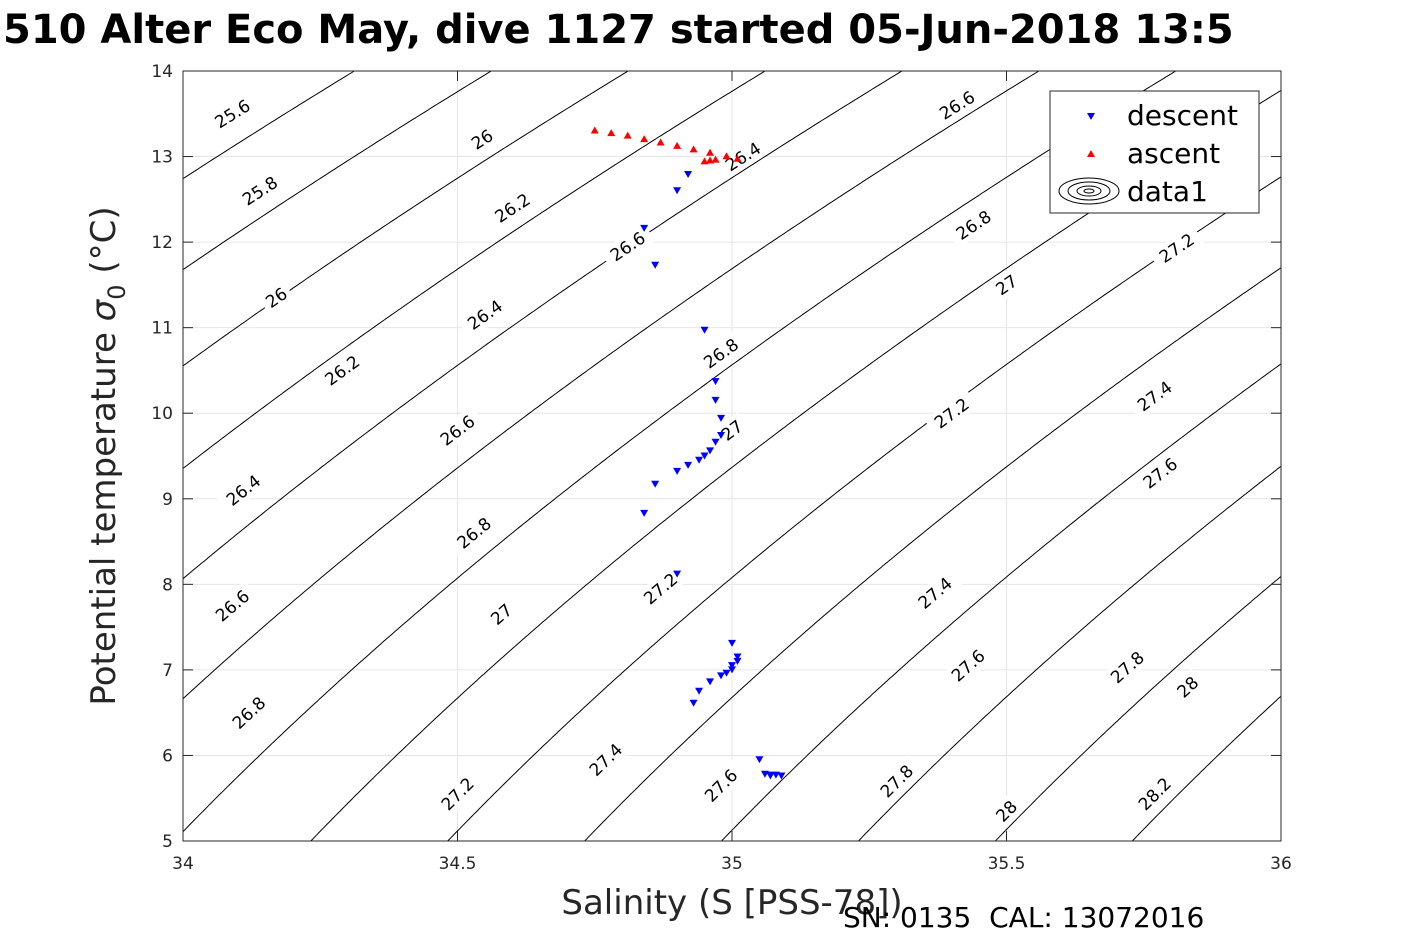  What do you see at coordinates (269, 125) in the screenshot?
I see `isopycnal-25.6` at bounding box center [269, 125].